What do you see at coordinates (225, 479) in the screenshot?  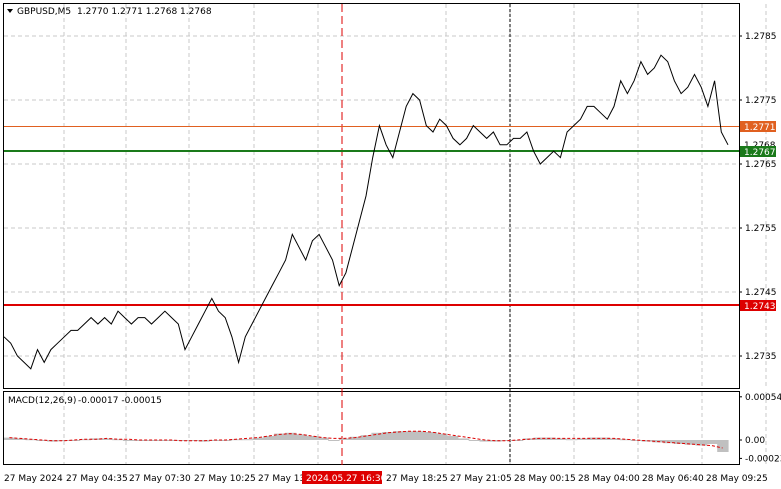 I see `time-tick-label: 27 May 10:25` at bounding box center [225, 479].